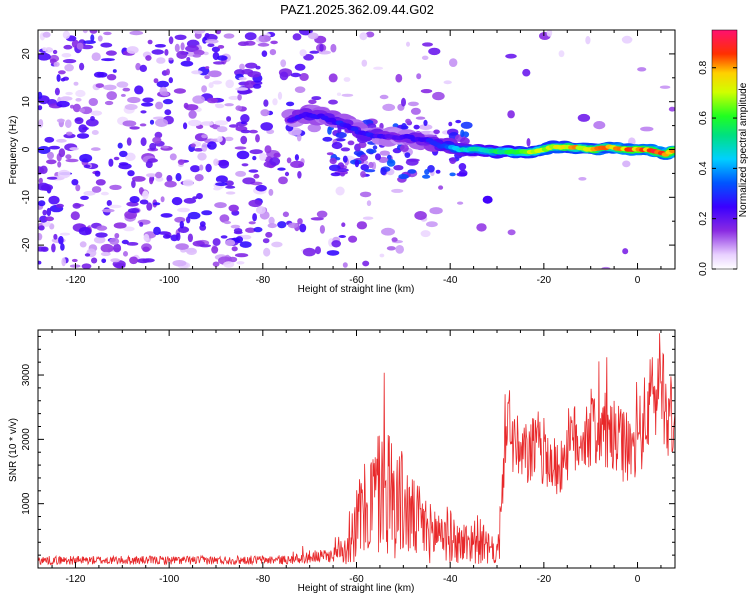 Image resolution: width=750 pixels, height=600 pixels. Describe the element at coordinates (638, 579) in the screenshot. I see `x-tick-label: 0` at that location.